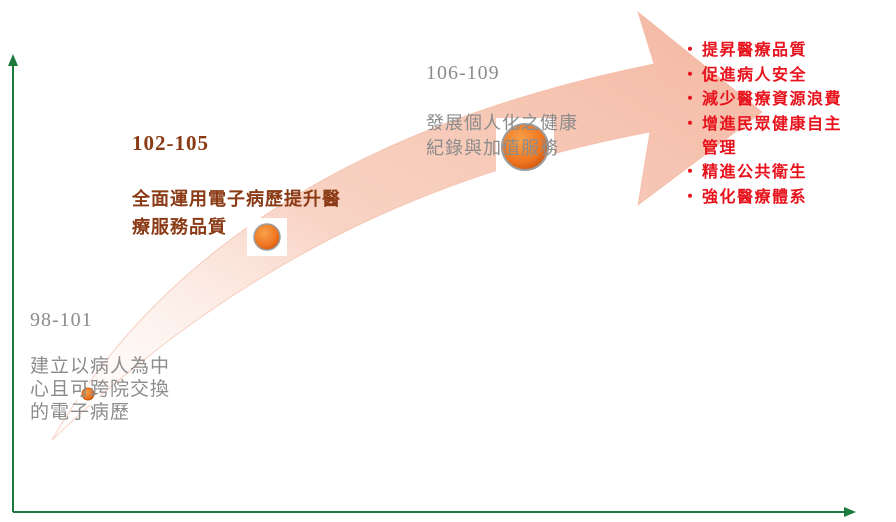 This screenshot has height=522, width=896. Describe the element at coordinates (755, 171) in the screenshot. I see `goal-text: 精進公共衛生` at that location.